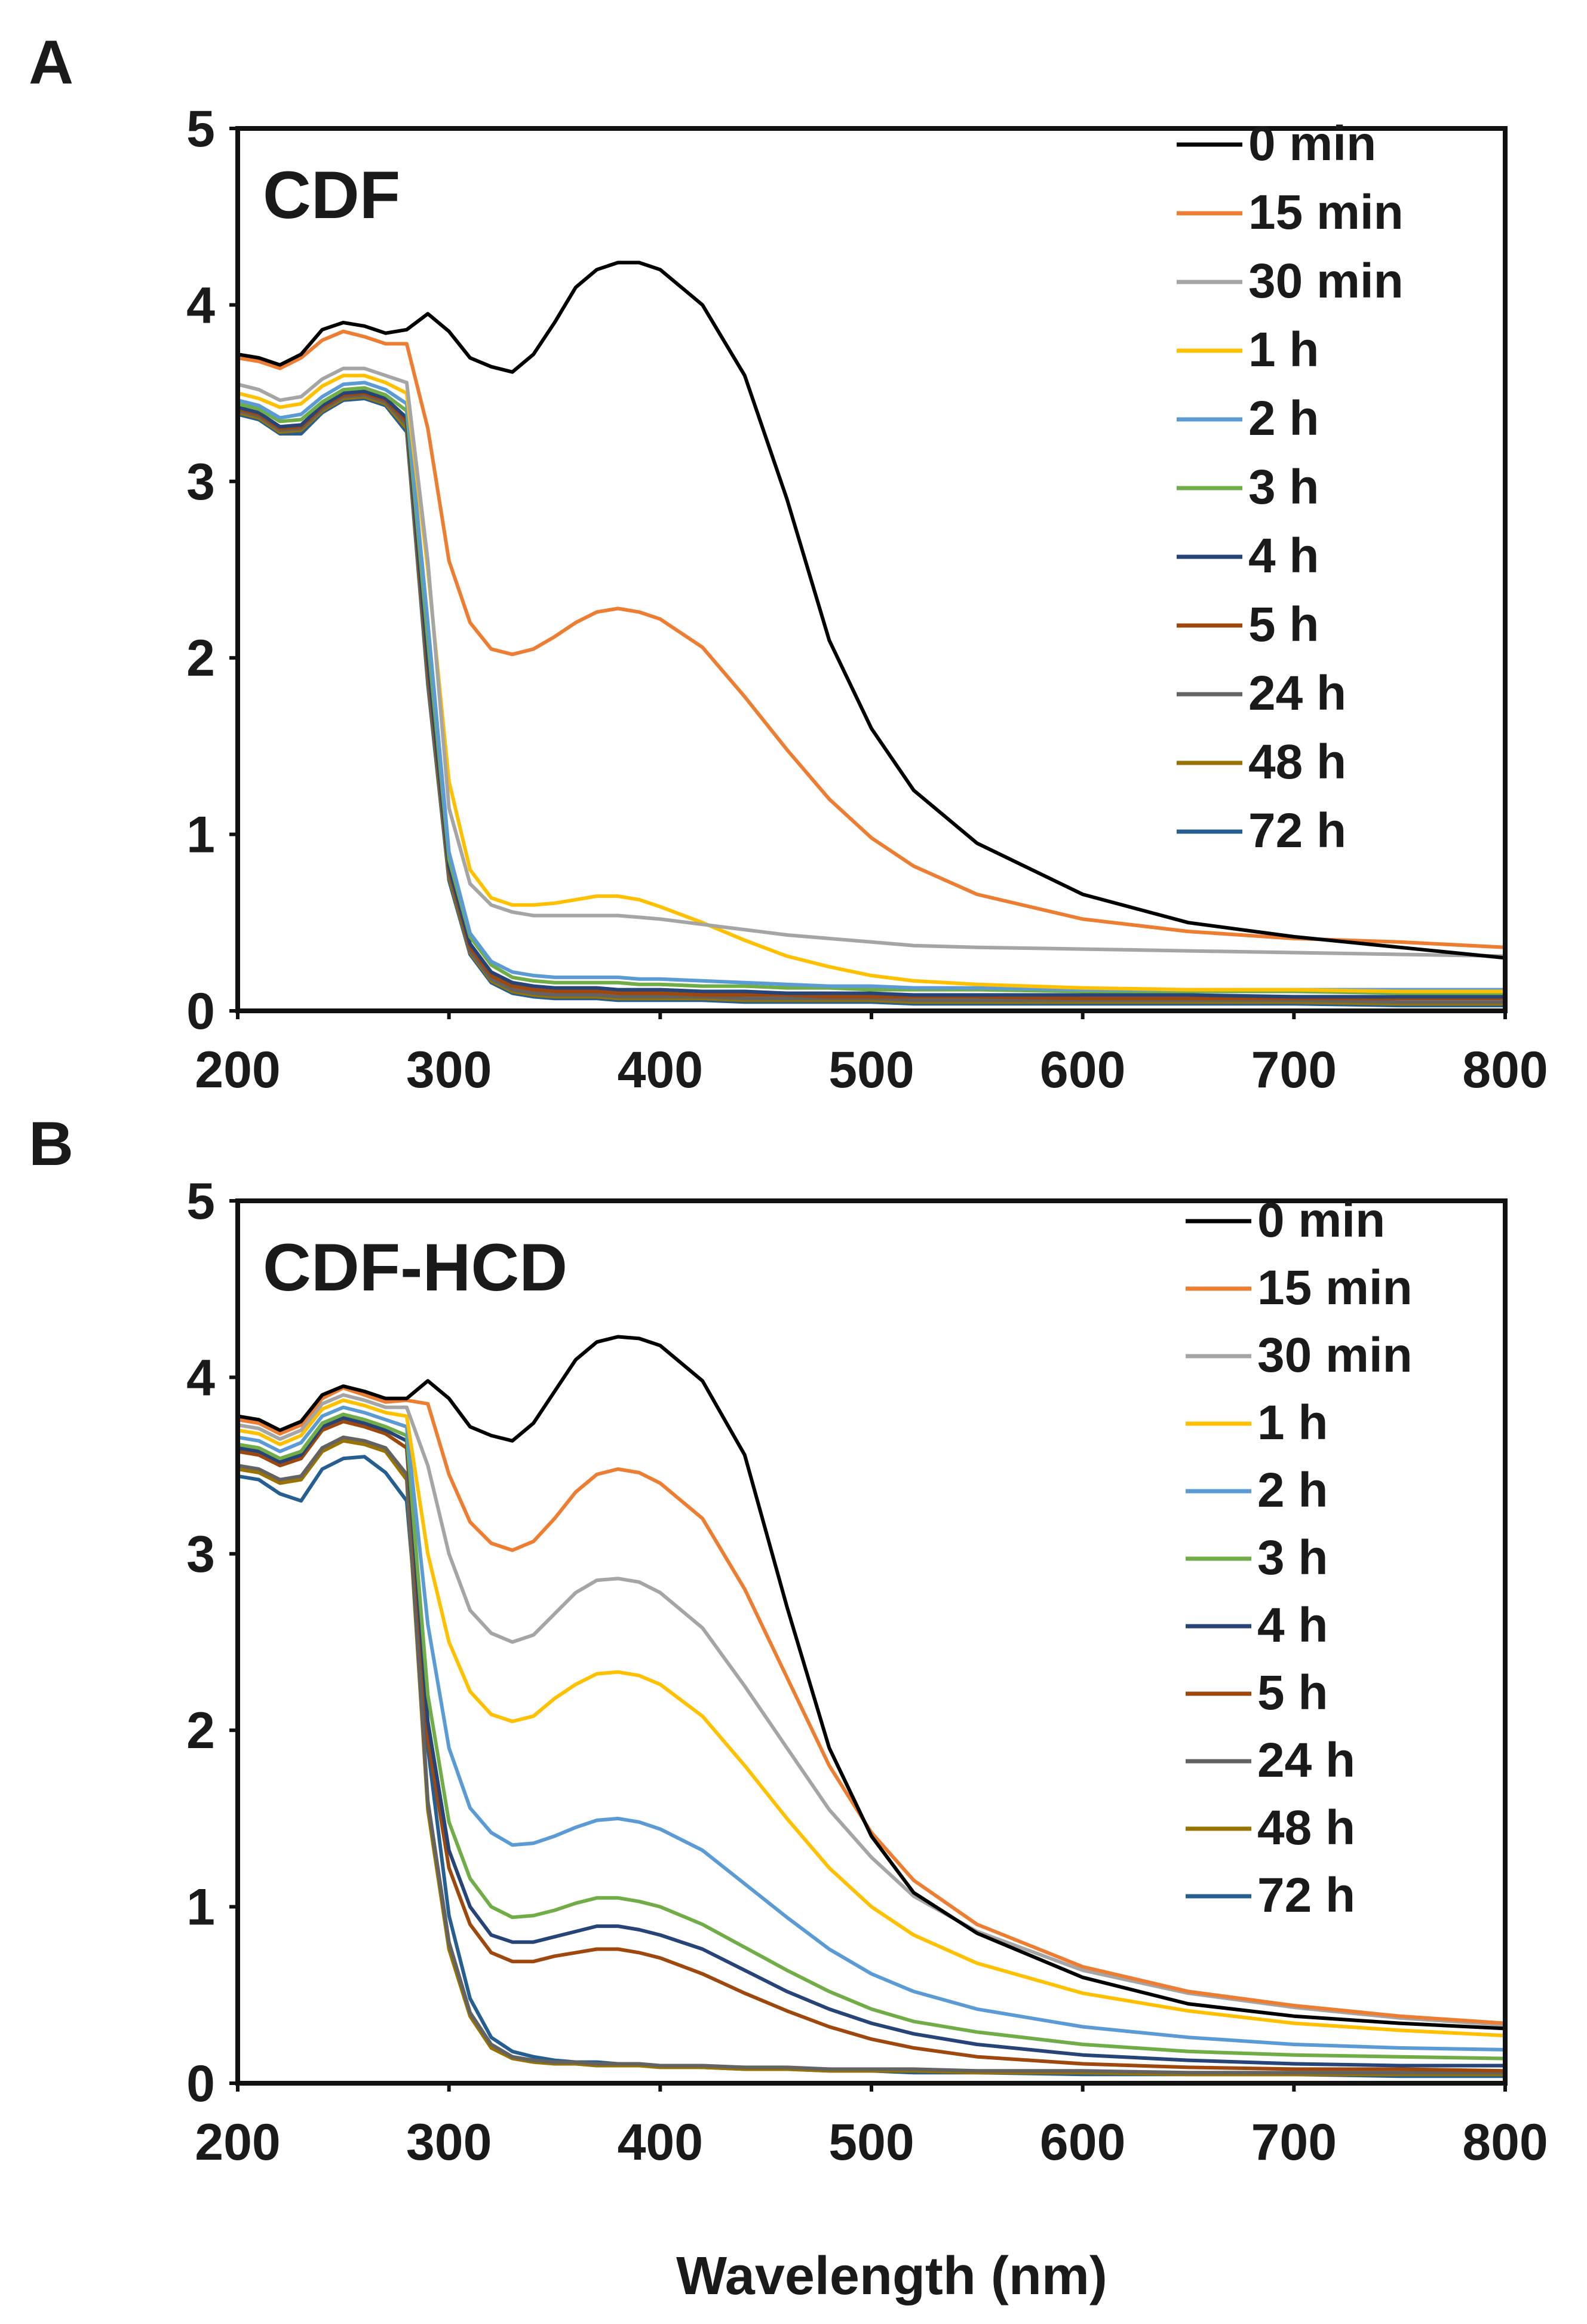 The image size is (1587, 2324). Describe the element at coordinates (415, 1267) in the screenshot. I see `chart-title: CDF-HCD` at that location.